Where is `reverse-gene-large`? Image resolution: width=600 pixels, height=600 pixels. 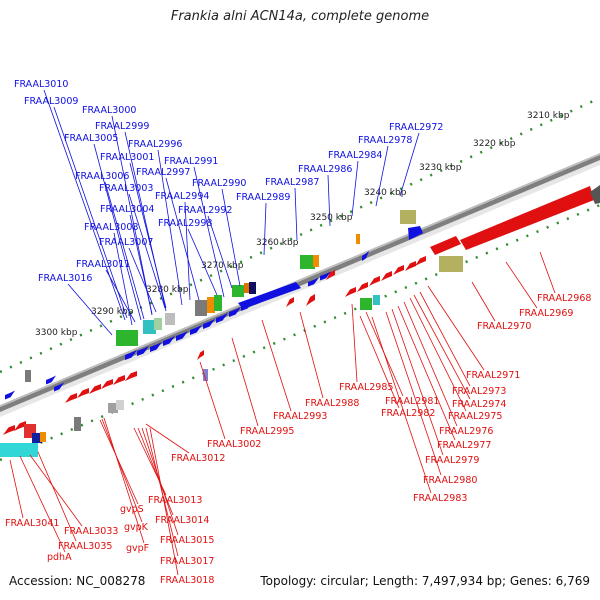
reverse-gene-large is located at coordinates (527, 218).